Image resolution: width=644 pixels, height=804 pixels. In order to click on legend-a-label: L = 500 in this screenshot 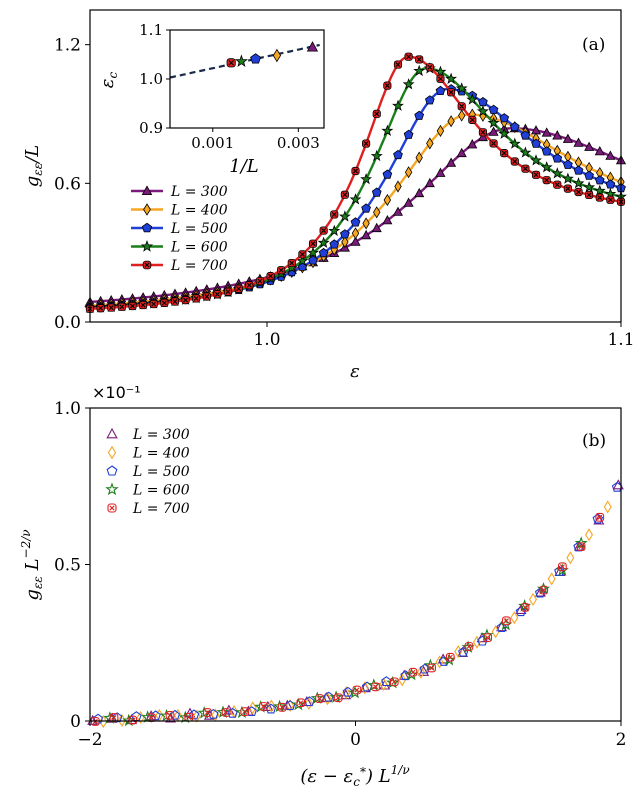, I will do `click(199, 229)`.